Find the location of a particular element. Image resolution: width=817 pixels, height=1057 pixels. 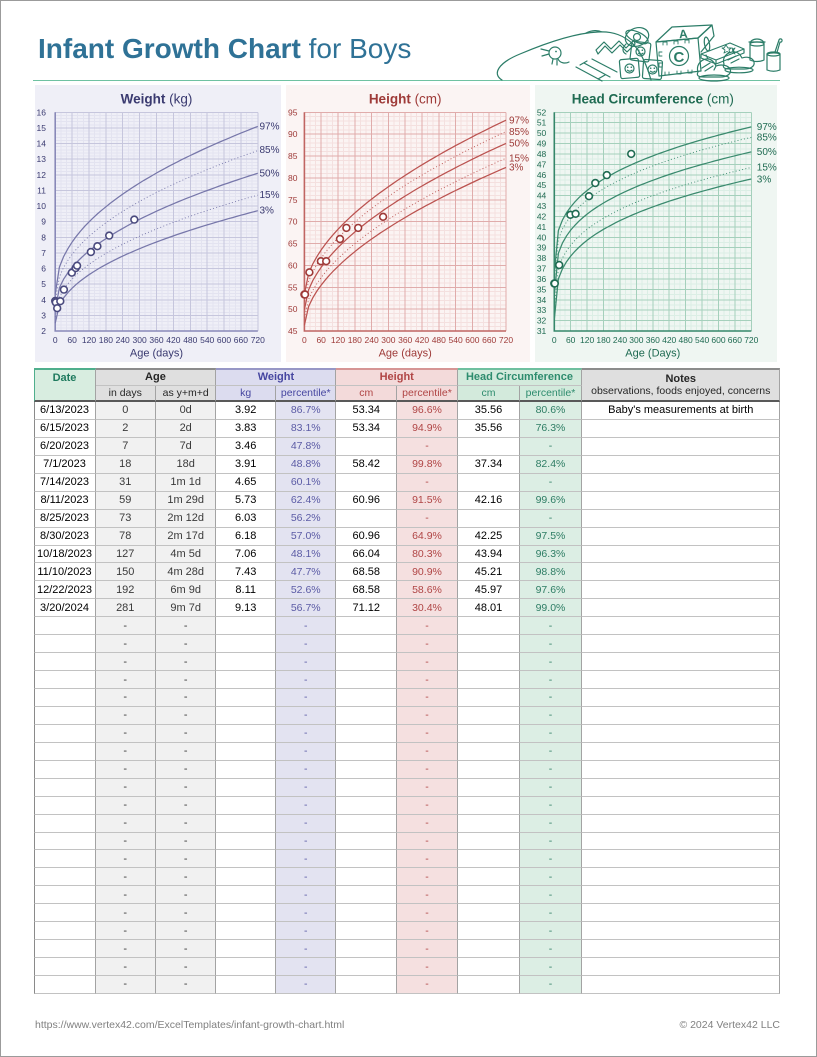

svg-text: 37 is located at coordinates (542, 269).